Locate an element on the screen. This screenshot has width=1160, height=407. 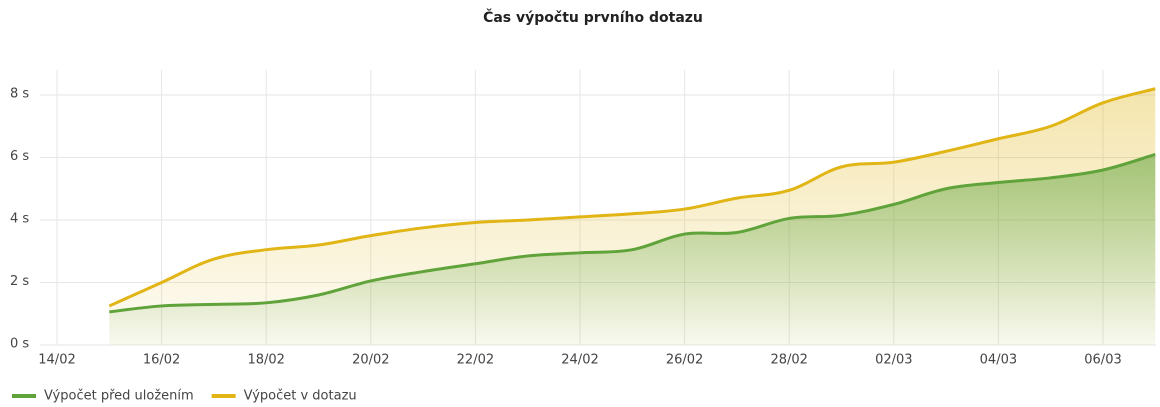
x-tick-label: 28/02 is located at coordinates (788, 360).